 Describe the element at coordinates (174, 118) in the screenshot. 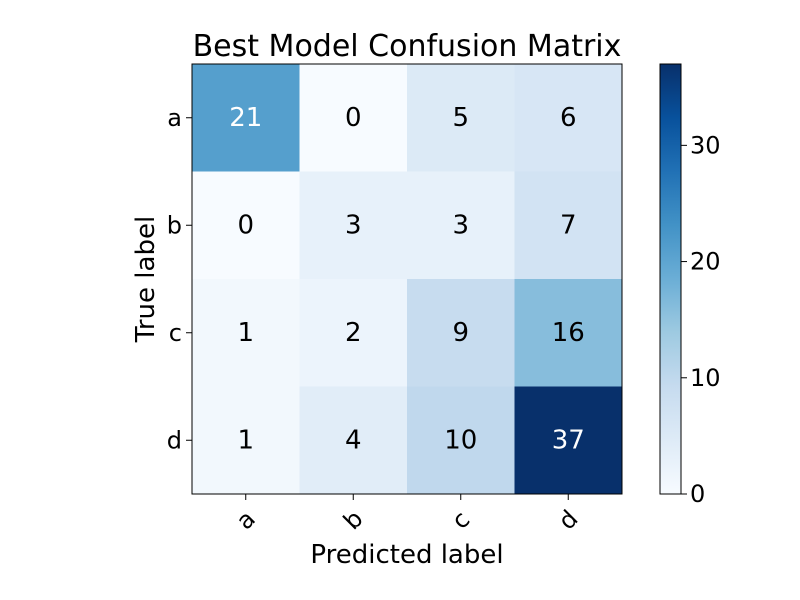

I see `y-tick-label: a` at that location.